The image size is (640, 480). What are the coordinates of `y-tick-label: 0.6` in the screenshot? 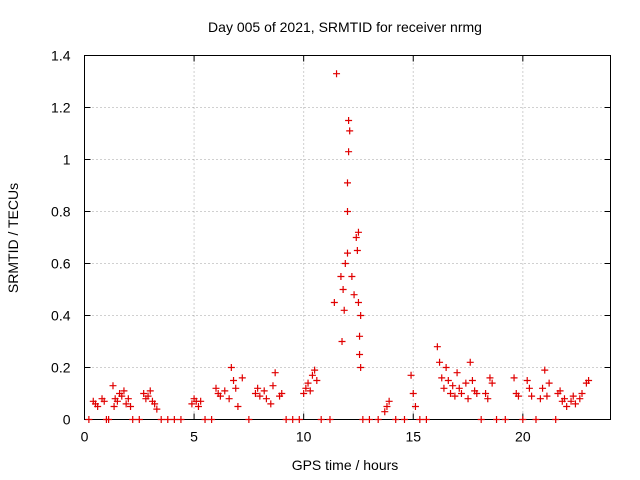 It's located at (61, 264).